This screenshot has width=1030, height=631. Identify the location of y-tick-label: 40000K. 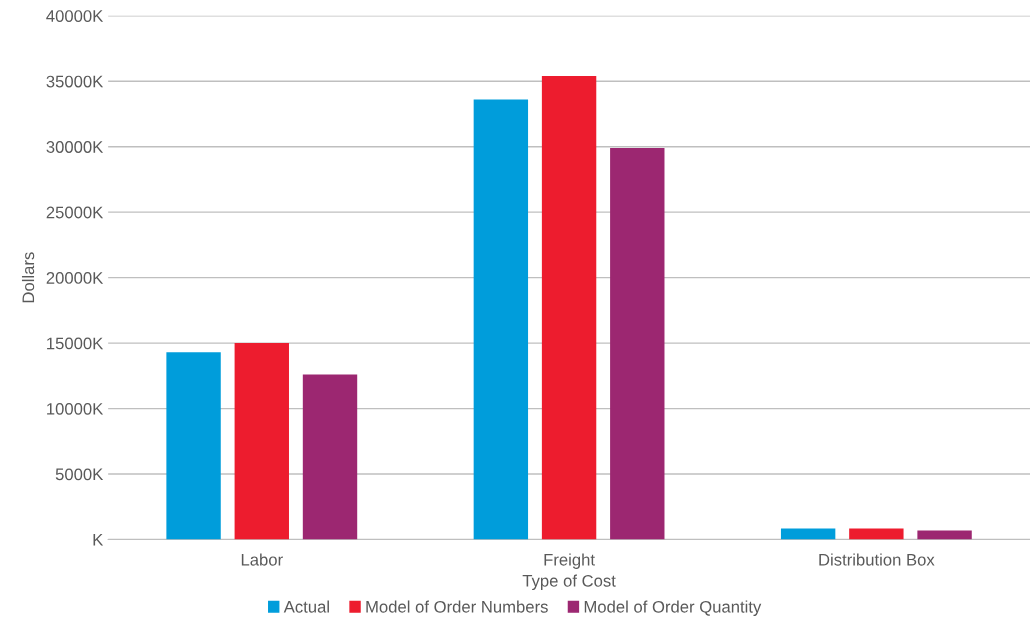
(75, 16).